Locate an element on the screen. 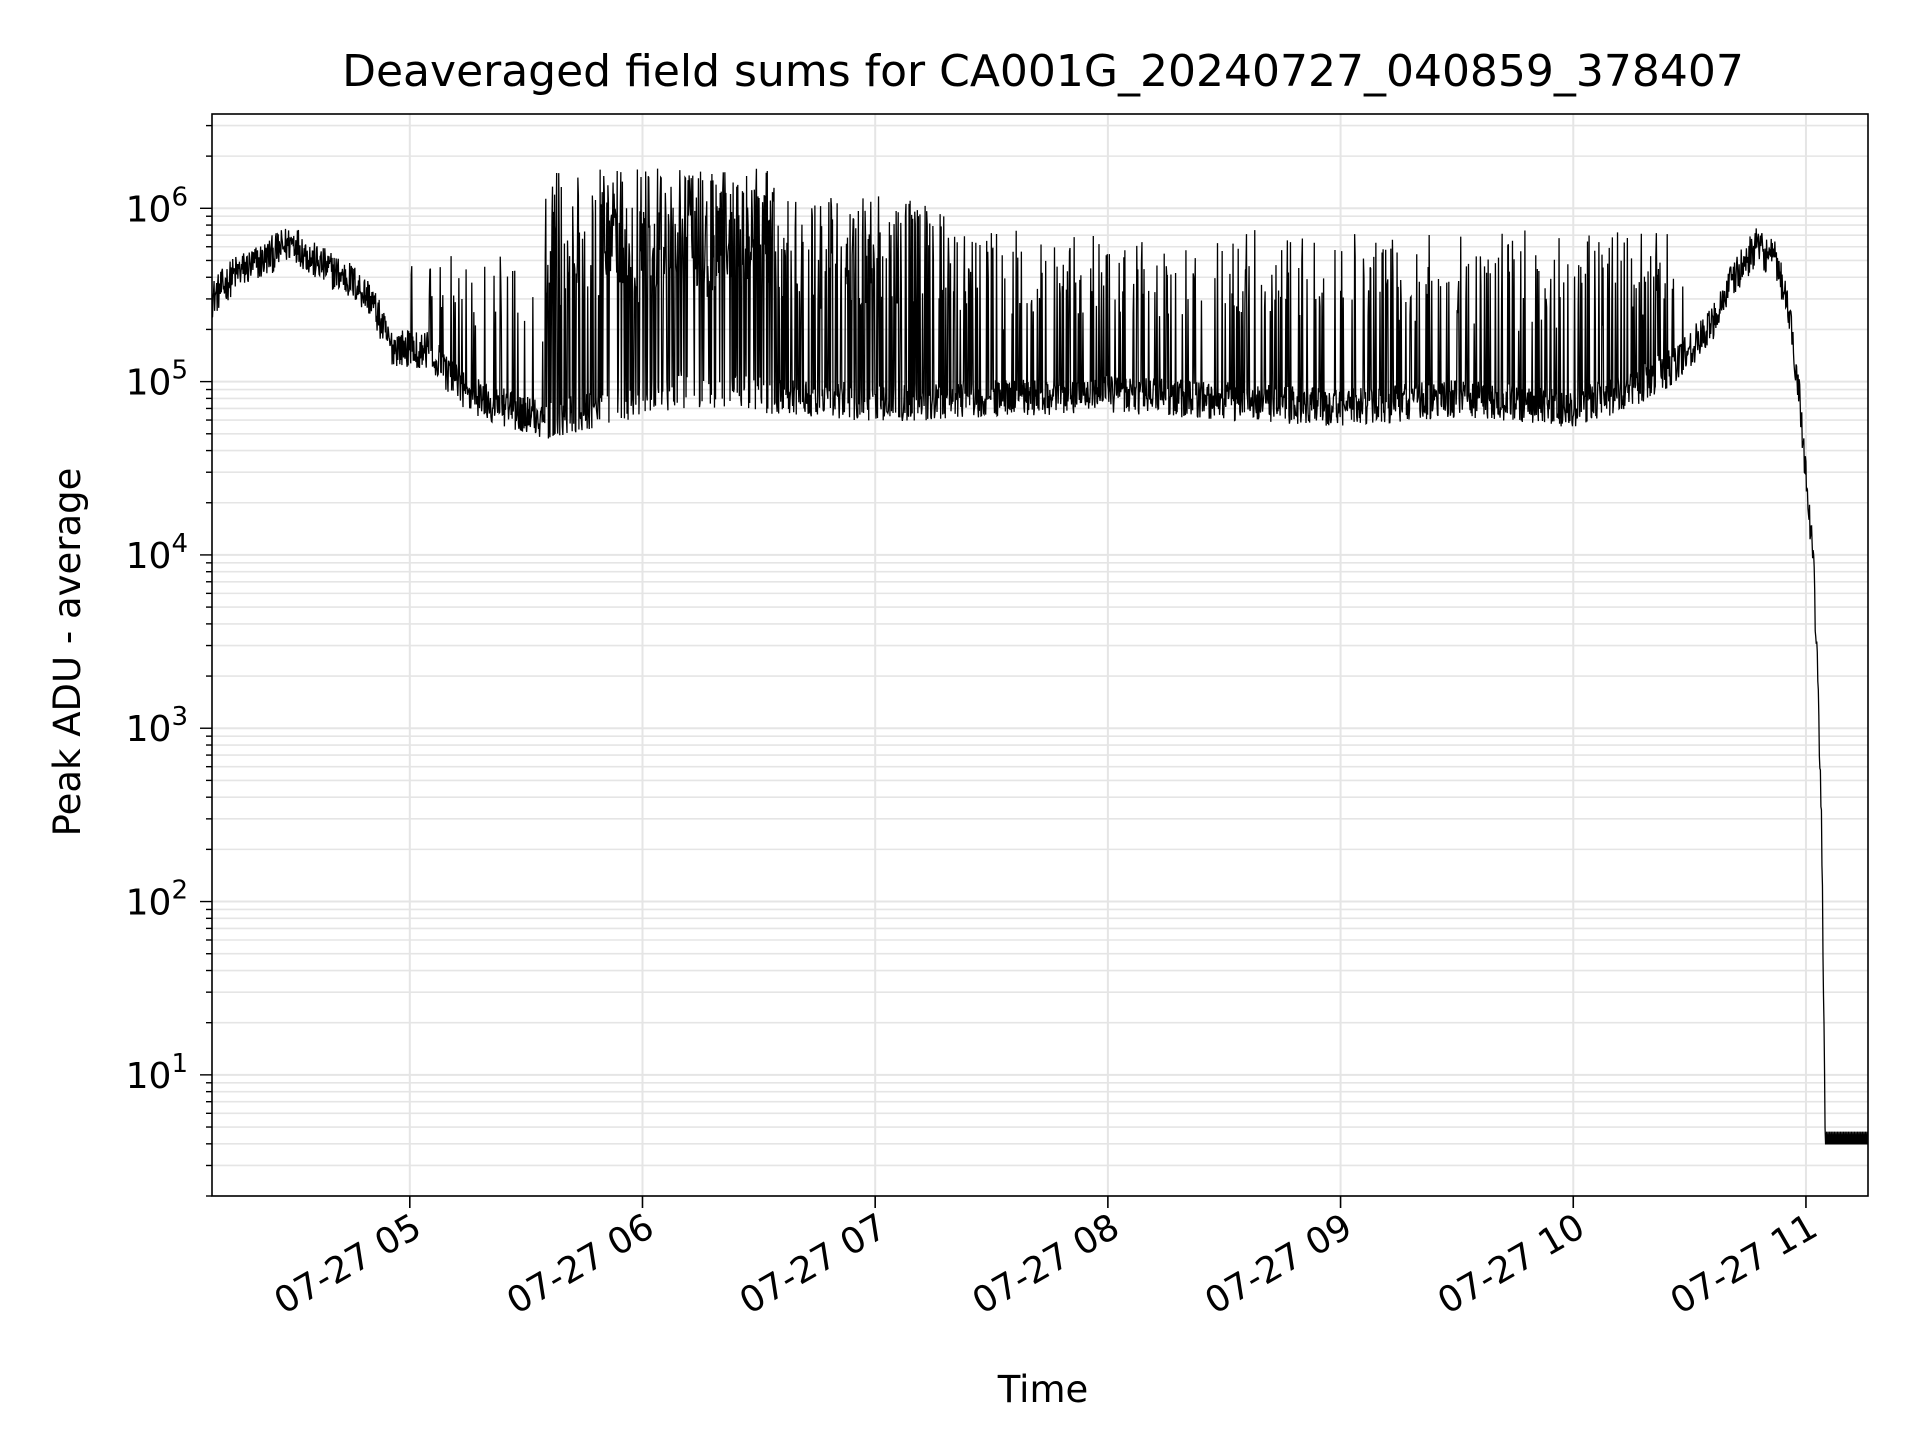 This screenshot has width=1920, height=1440. y-tick-label: 10⁵ is located at coordinates (157, 380).